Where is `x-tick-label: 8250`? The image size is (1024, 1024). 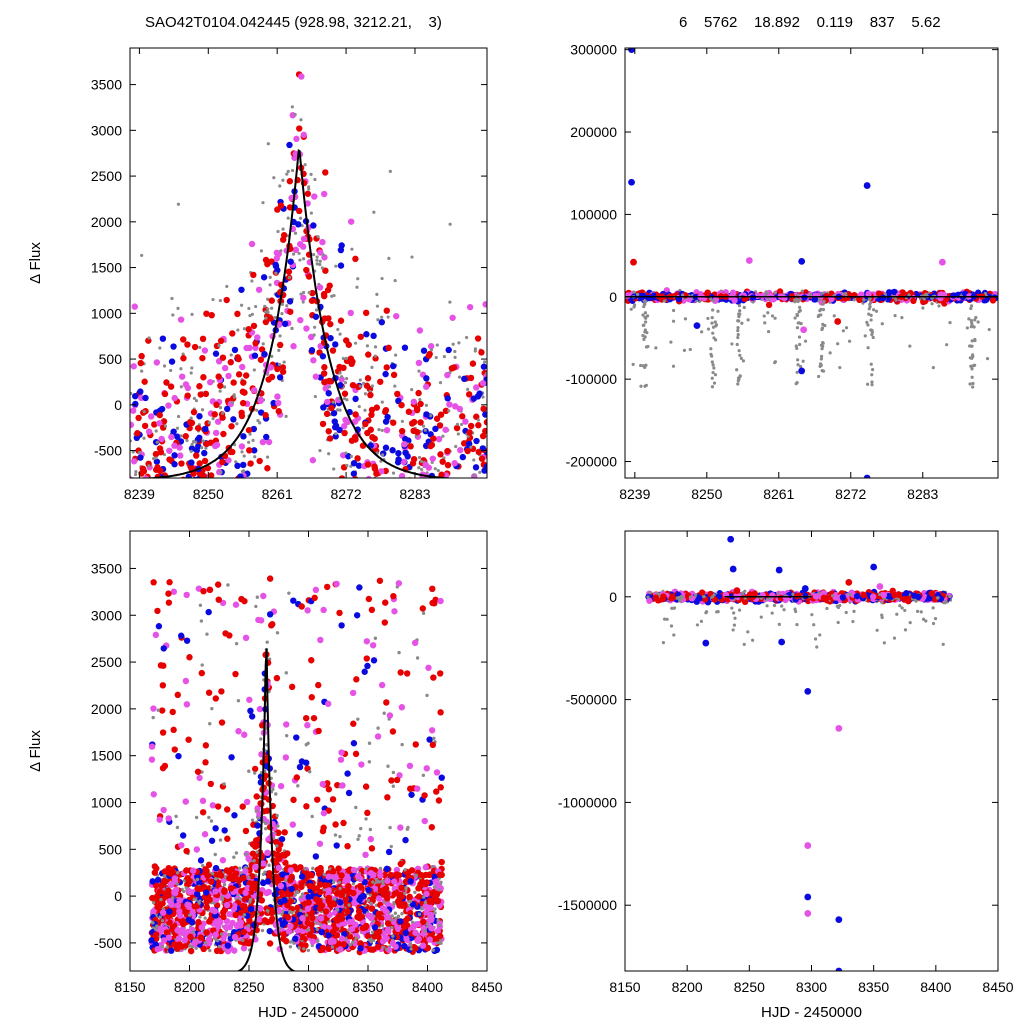 x-tick-label: 8250 is located at coordinates (208, 494).